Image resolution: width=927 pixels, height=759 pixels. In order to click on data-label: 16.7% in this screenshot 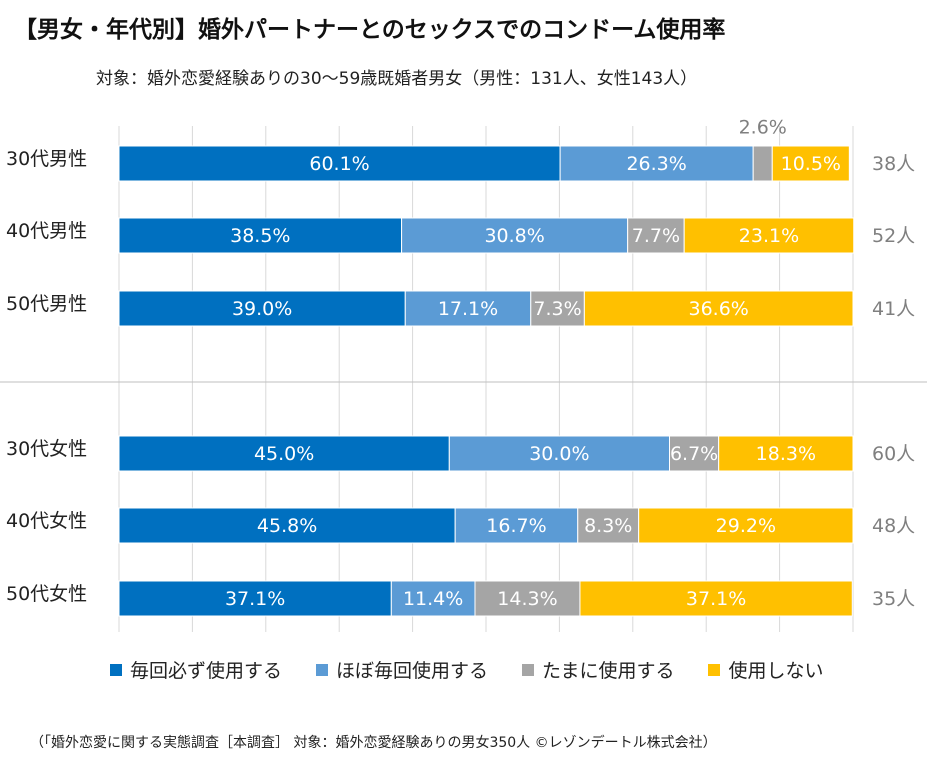, I will do `click(516, 526)`.